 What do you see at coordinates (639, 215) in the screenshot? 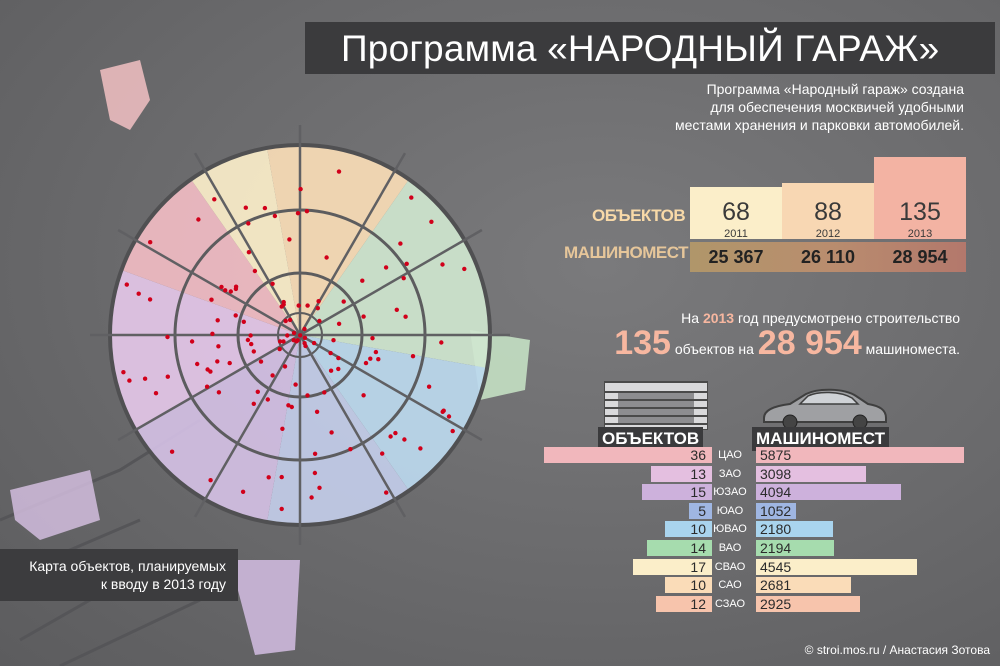
I see `objects-row-label: ОБЪЕКТОВ` at bounding box center [639, 215].